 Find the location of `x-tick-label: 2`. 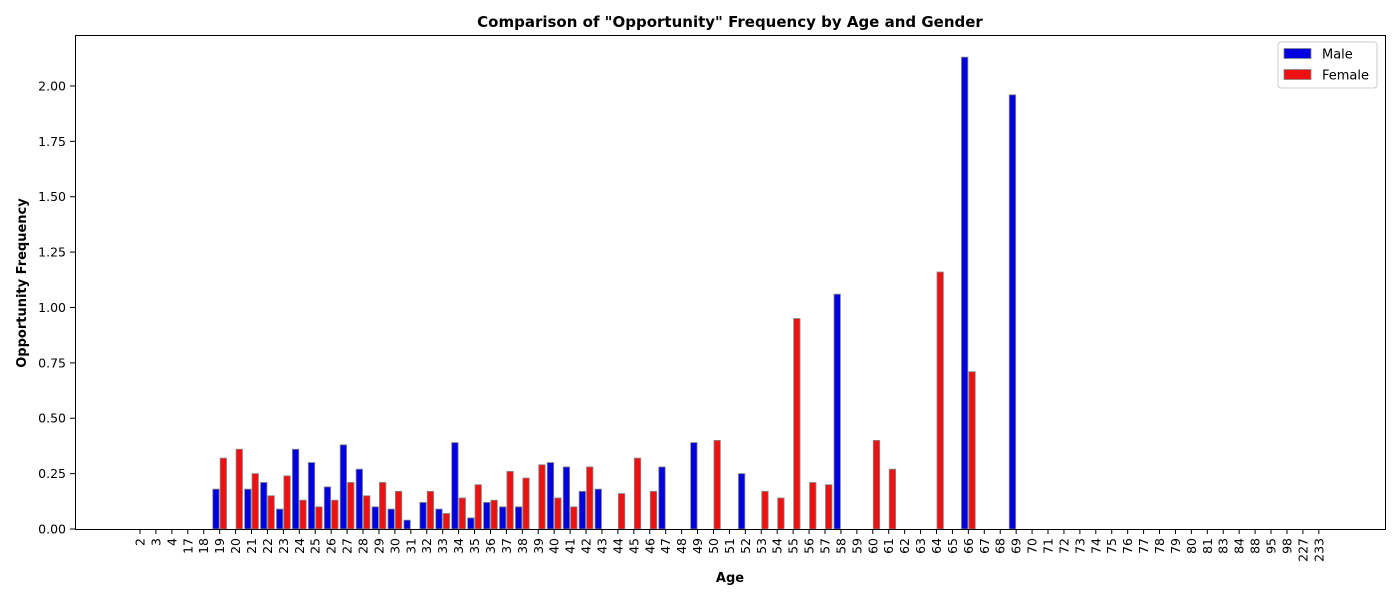

x-tick-label: 2 is located at coordinates (140, 542).